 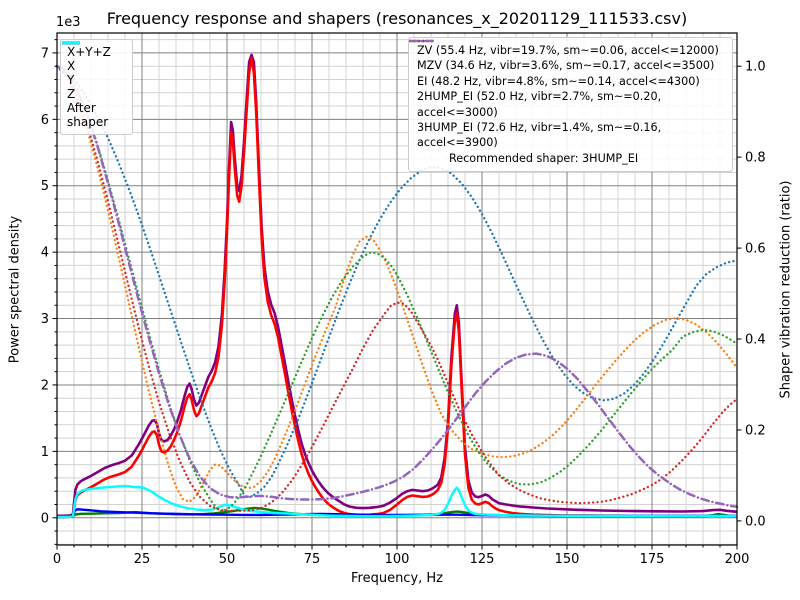 I want to click on svg-text: 200, so click(x=737, y=559).